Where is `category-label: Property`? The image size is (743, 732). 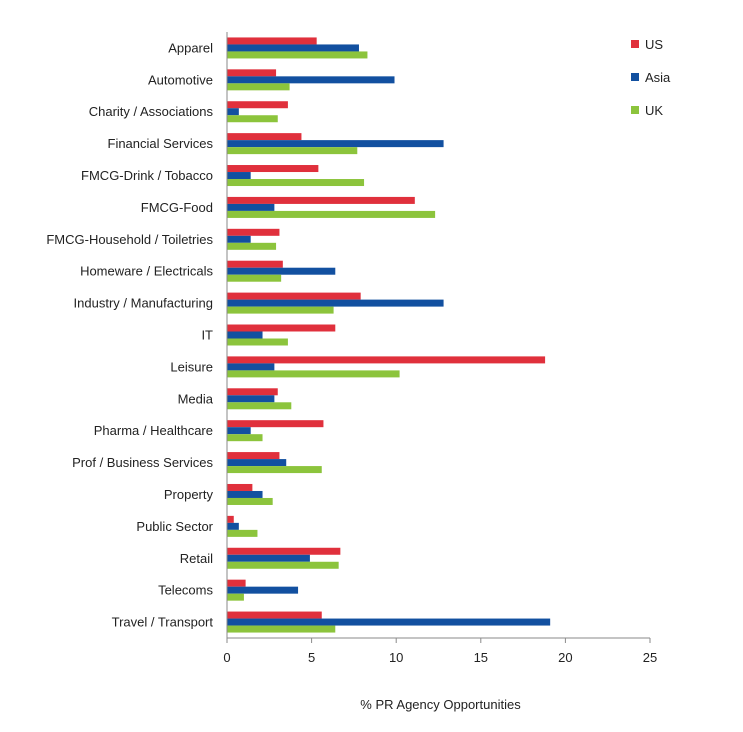 category-label: Property is located at coordinates (189, 494).